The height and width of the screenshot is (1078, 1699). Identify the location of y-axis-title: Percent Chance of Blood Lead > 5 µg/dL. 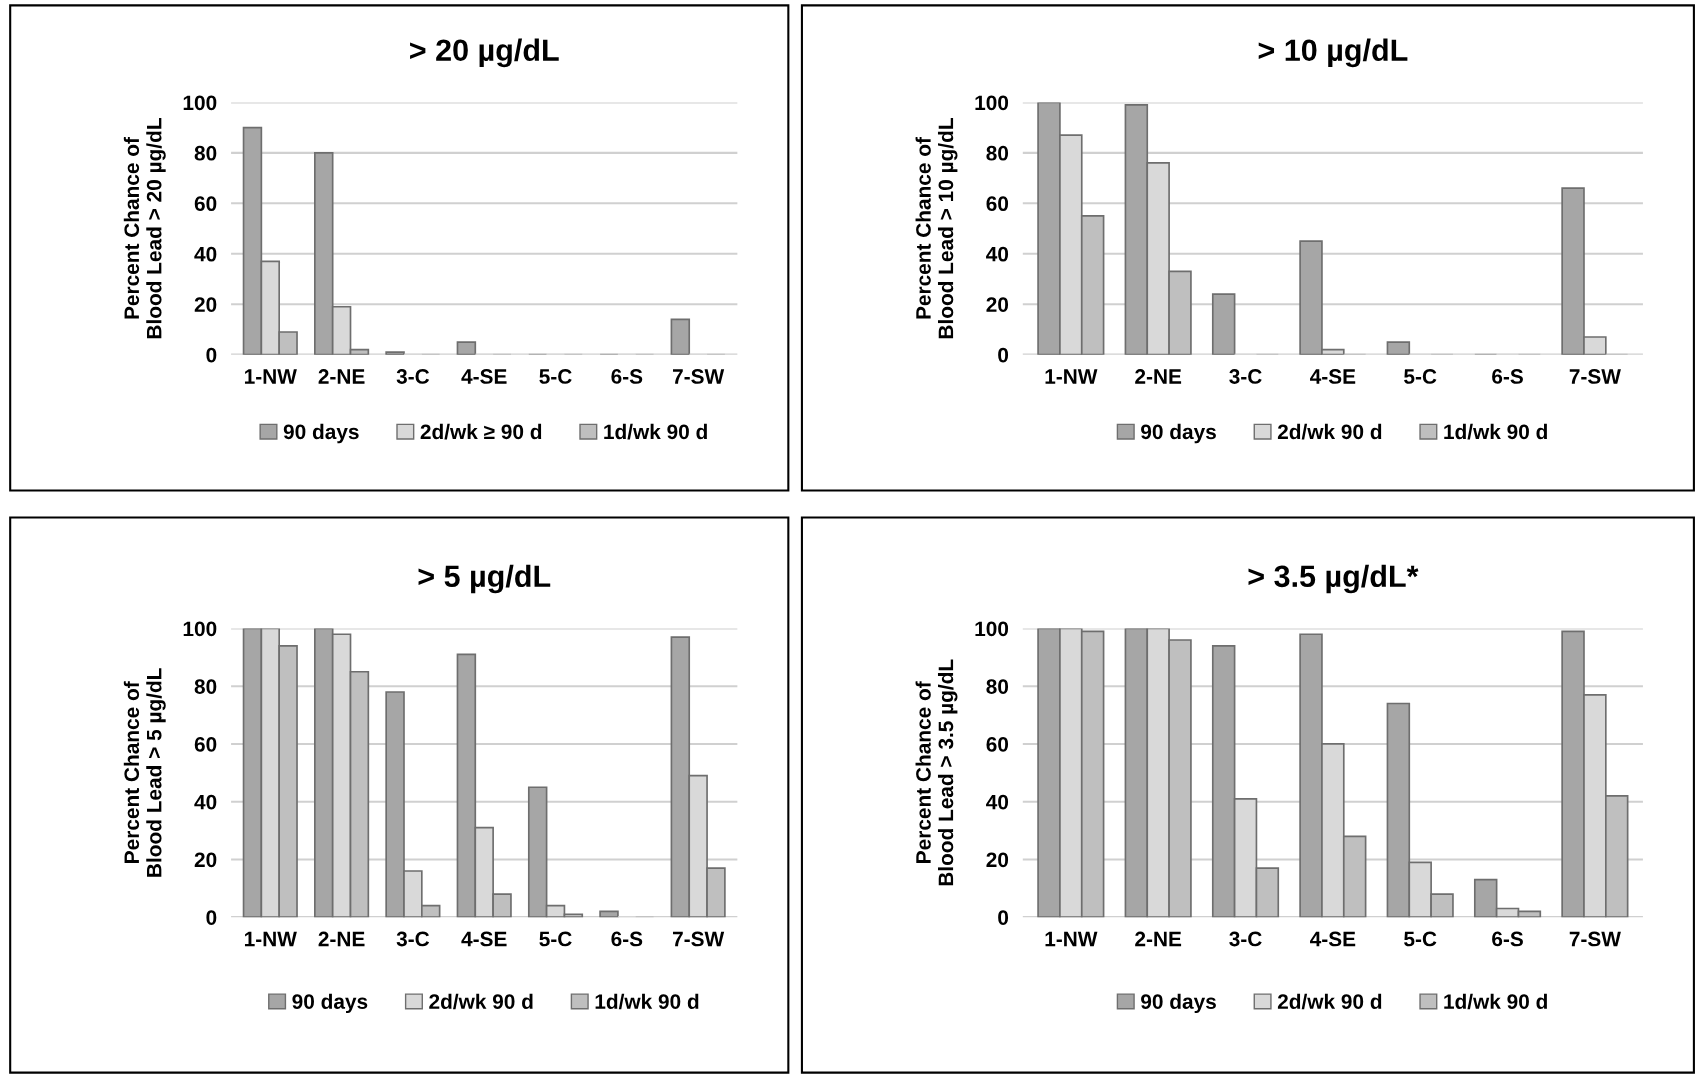
(144, 772).